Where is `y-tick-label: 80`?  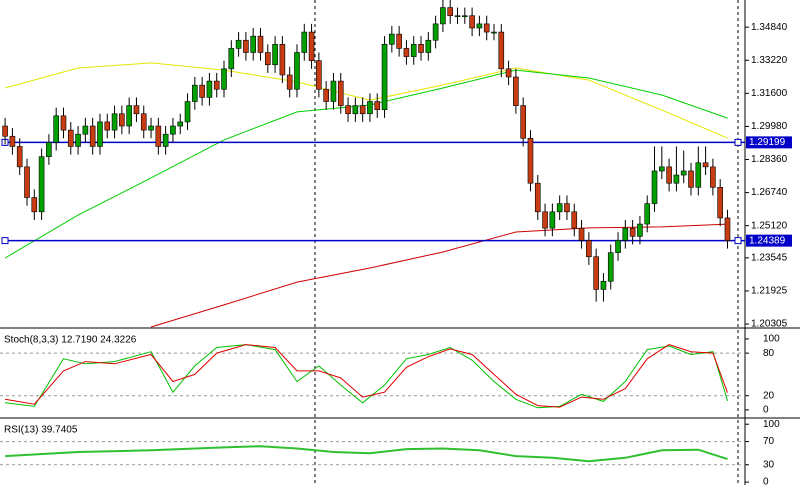 y-tick-label: 80 is located at coordinates (769, 353).